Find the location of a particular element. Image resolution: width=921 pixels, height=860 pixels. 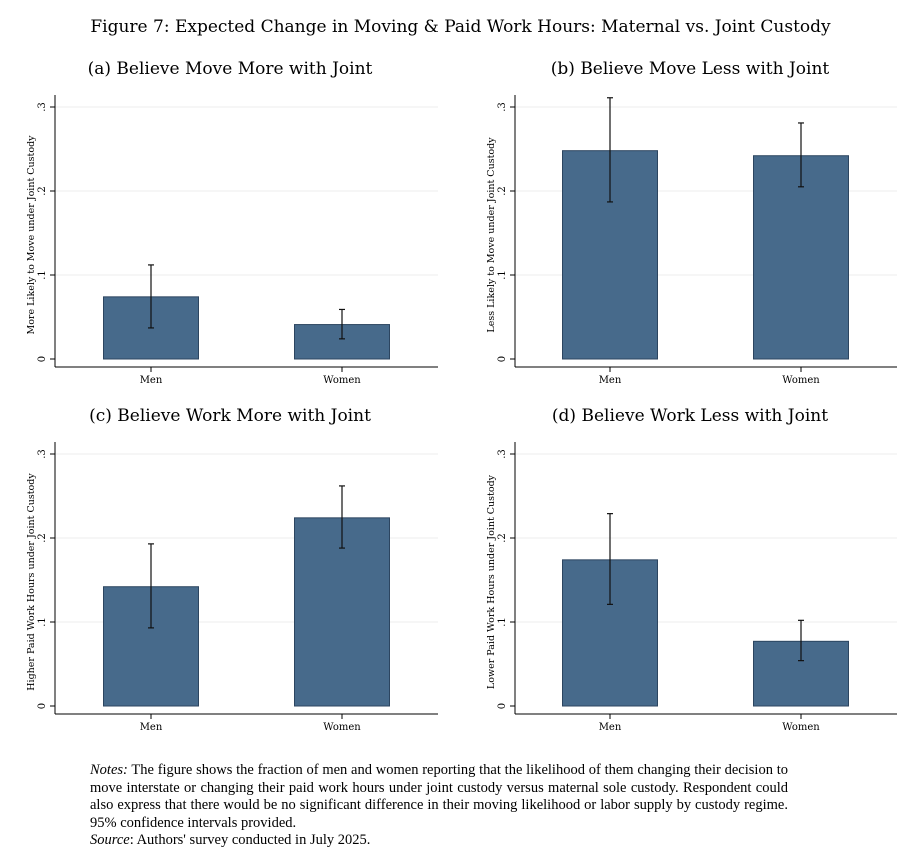

x-tick-label-a-men: Men is located at coordinates (151, 380).